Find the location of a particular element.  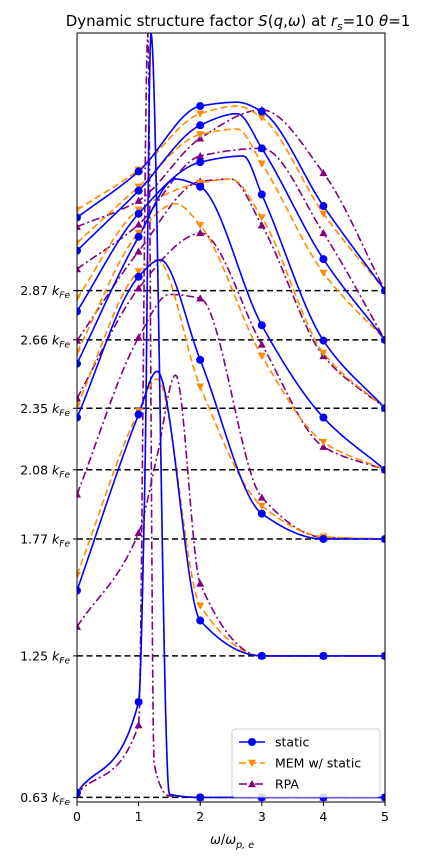

x-tick-label: 5 is located at coordinates (385, 816).